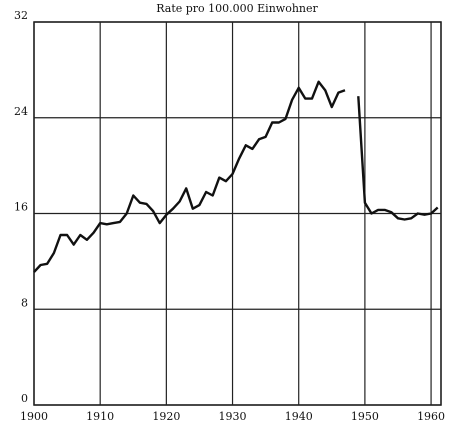 The image size is (450, 441). I want to click on chart-title: Rate pro 100.000 Einwohner, so click(237, 8).